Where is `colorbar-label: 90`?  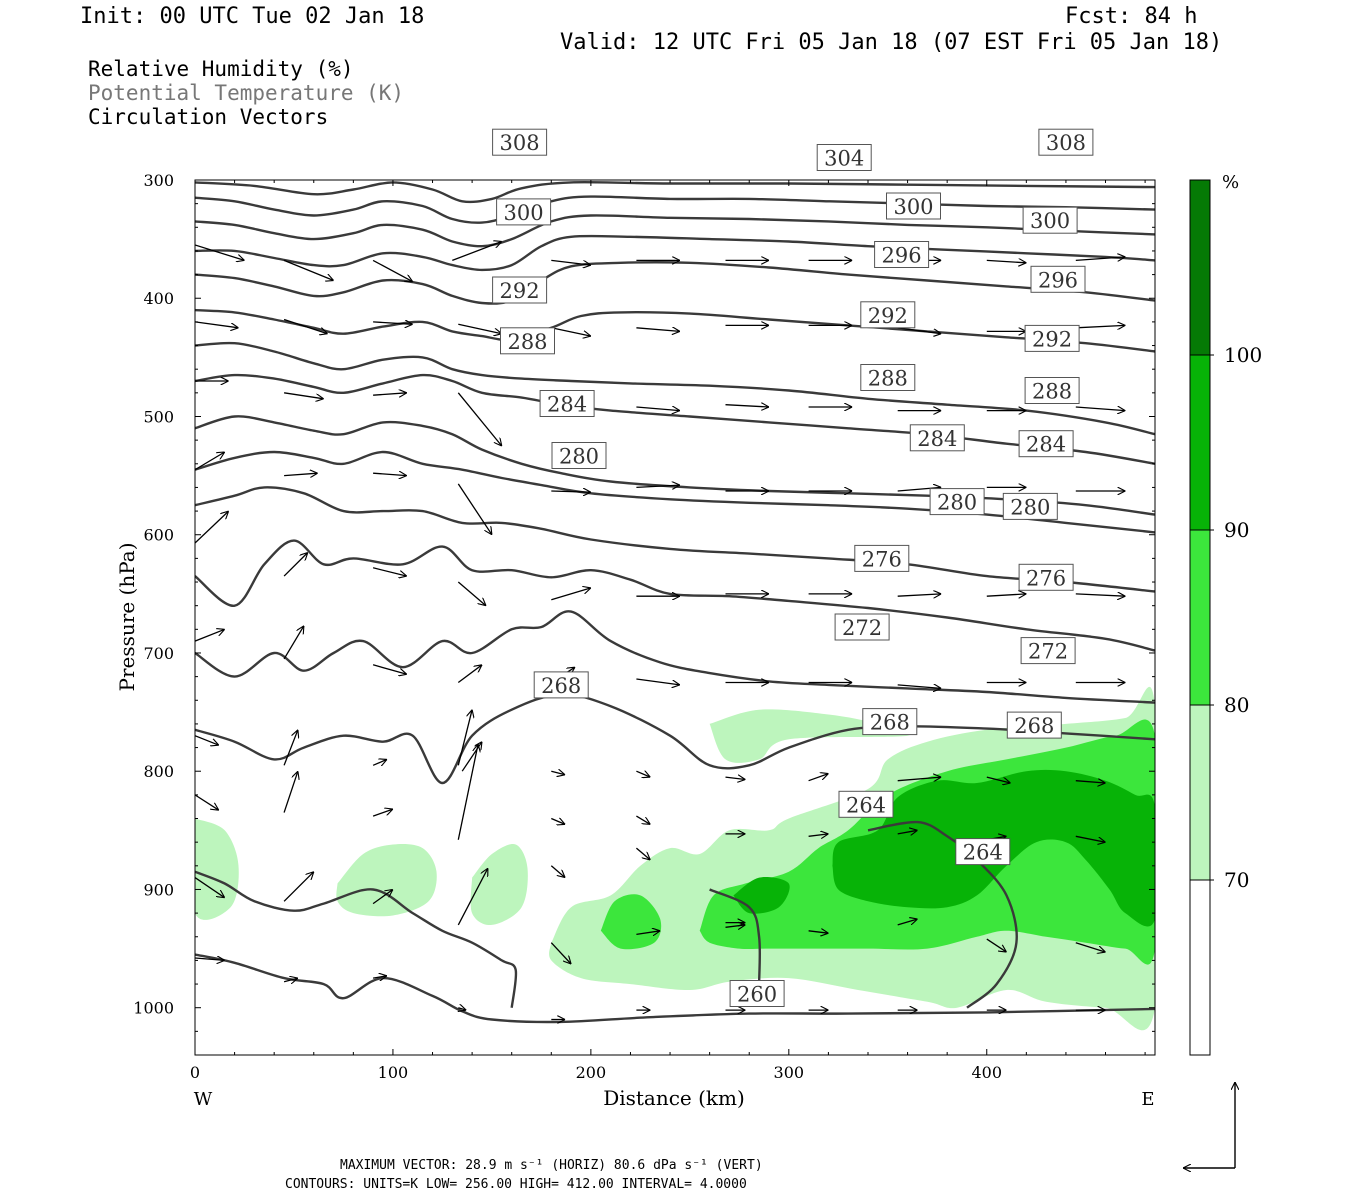
colorbar-label: 90 is located at coordinates (1236, 530).